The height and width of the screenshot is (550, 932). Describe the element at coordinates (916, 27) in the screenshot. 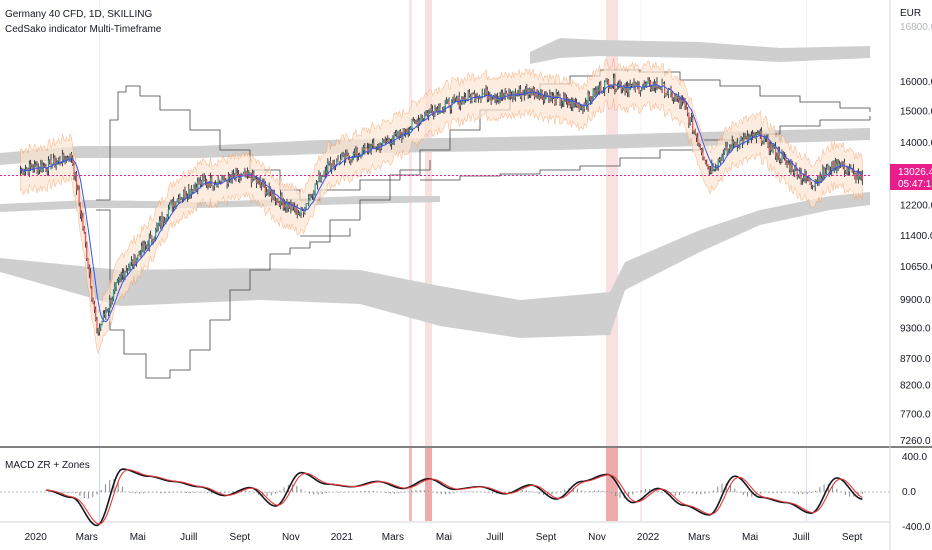

I see `currency-partial-tick: 16800.0` at that location.